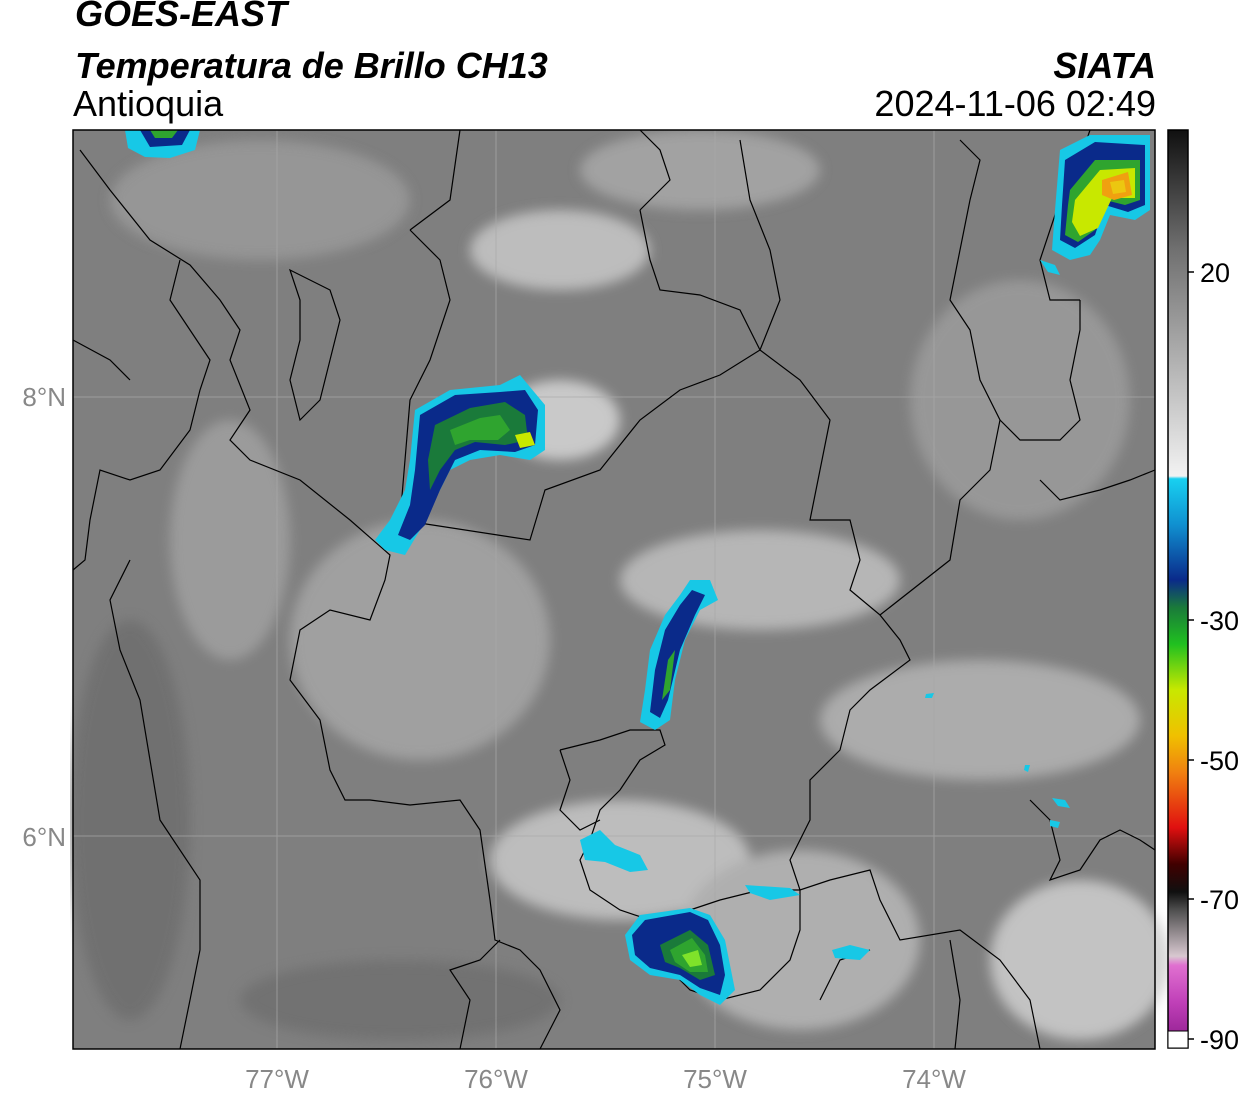  What do you see at coordinates (1095, 205) in the screenshot?
I see `cell-northeast` at bounding box center [1095, 205].